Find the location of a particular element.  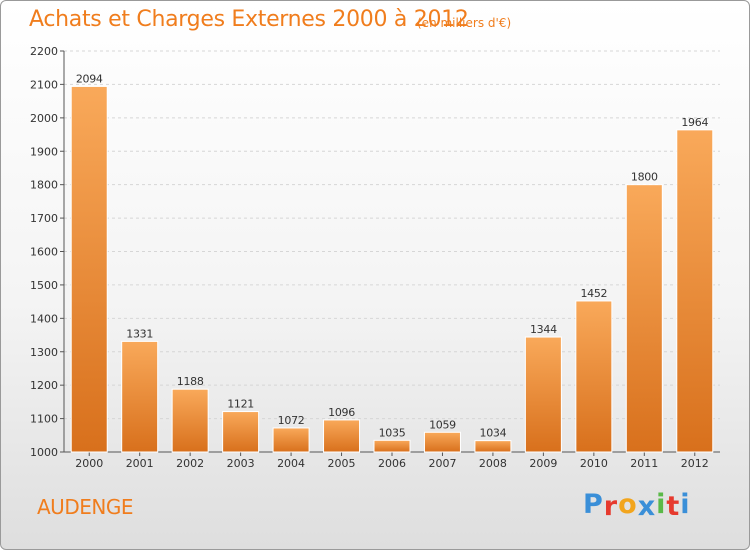

data-label-2006: 1035 is located at coordinates (392, 432).